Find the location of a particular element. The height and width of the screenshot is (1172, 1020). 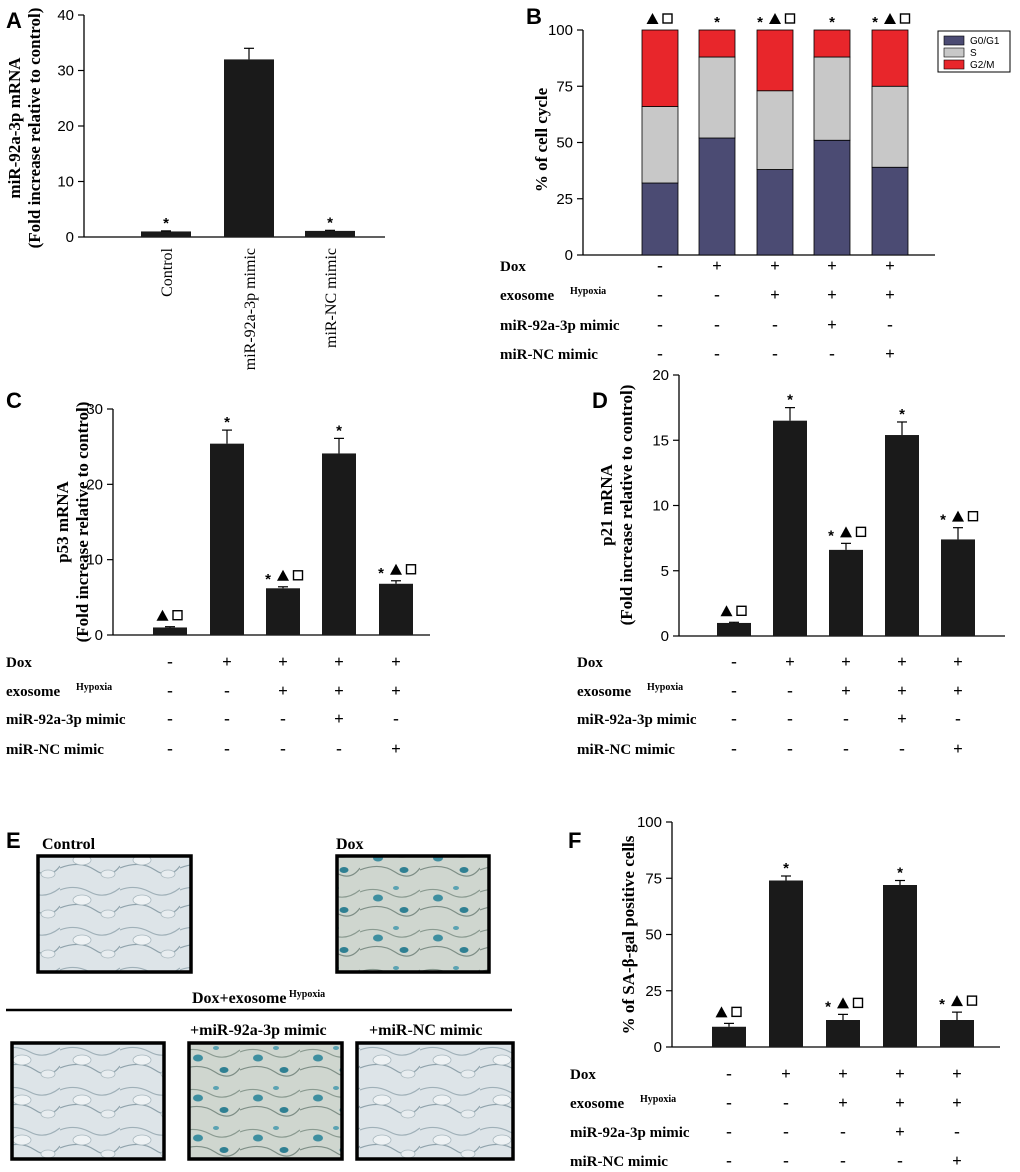

panel-e-image-mir92 is located at coordinates (265, 1101).